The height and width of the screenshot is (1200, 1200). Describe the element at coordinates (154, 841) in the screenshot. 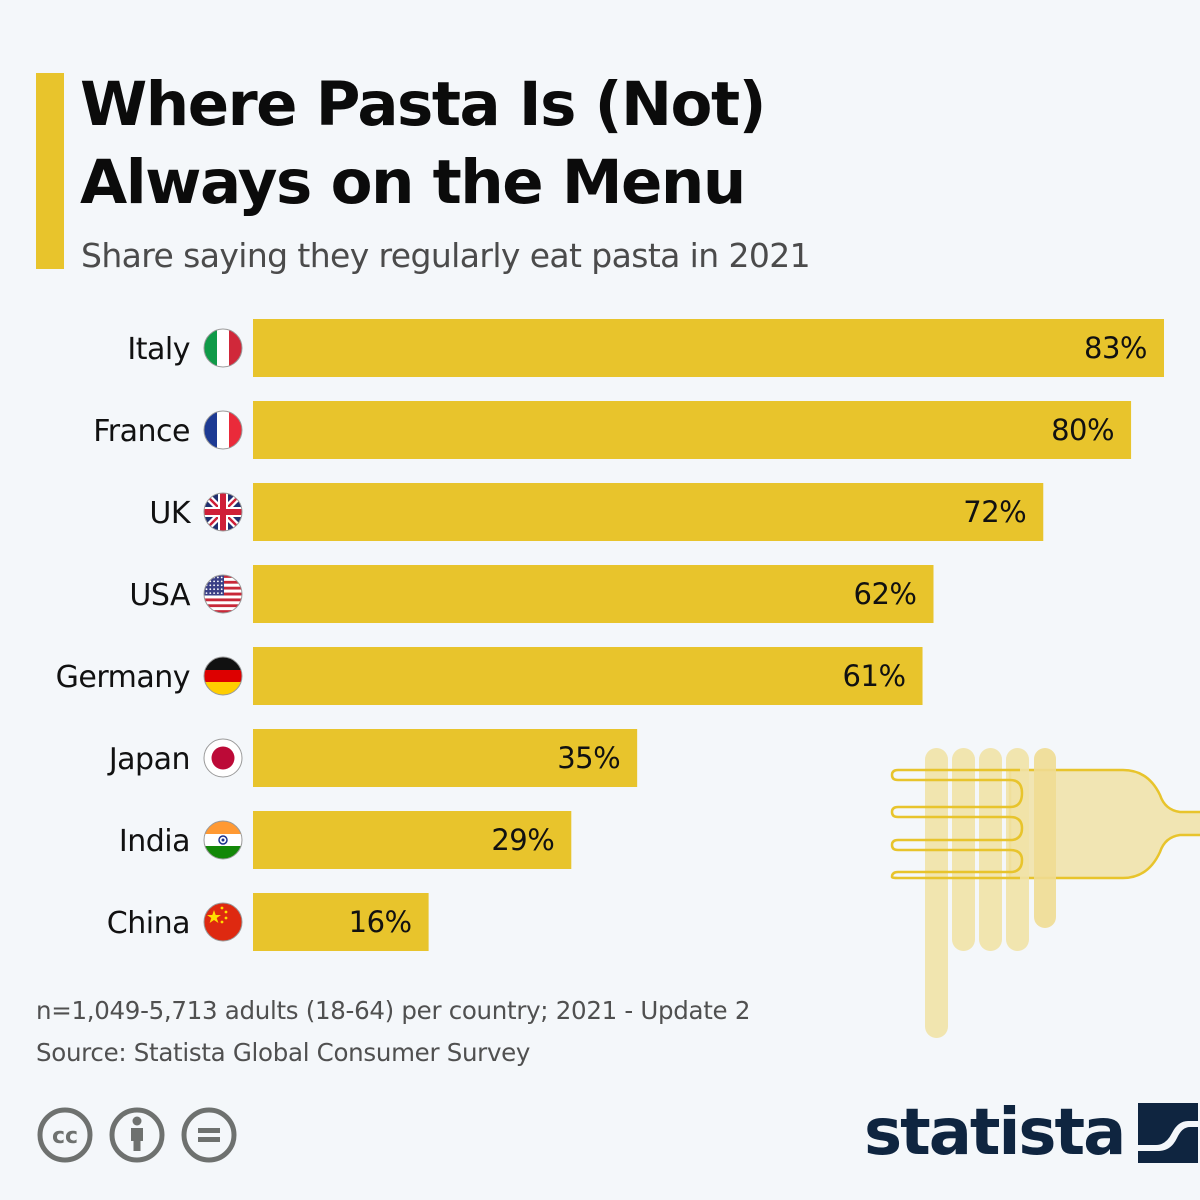

I see `category-label: India` at that location.